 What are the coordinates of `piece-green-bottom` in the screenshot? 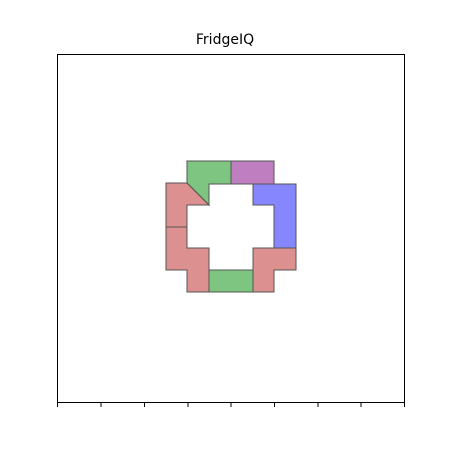 It's located at (231, 281).